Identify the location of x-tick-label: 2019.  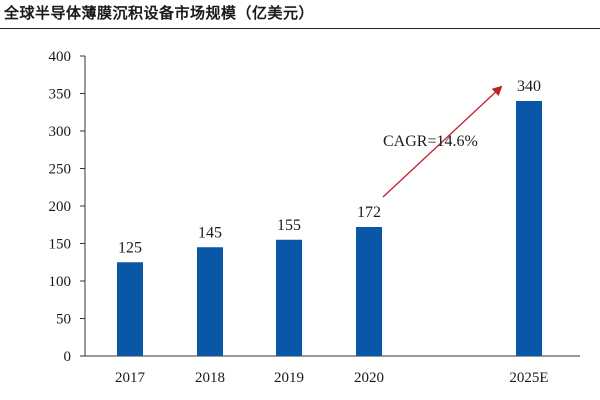
(289, 378).